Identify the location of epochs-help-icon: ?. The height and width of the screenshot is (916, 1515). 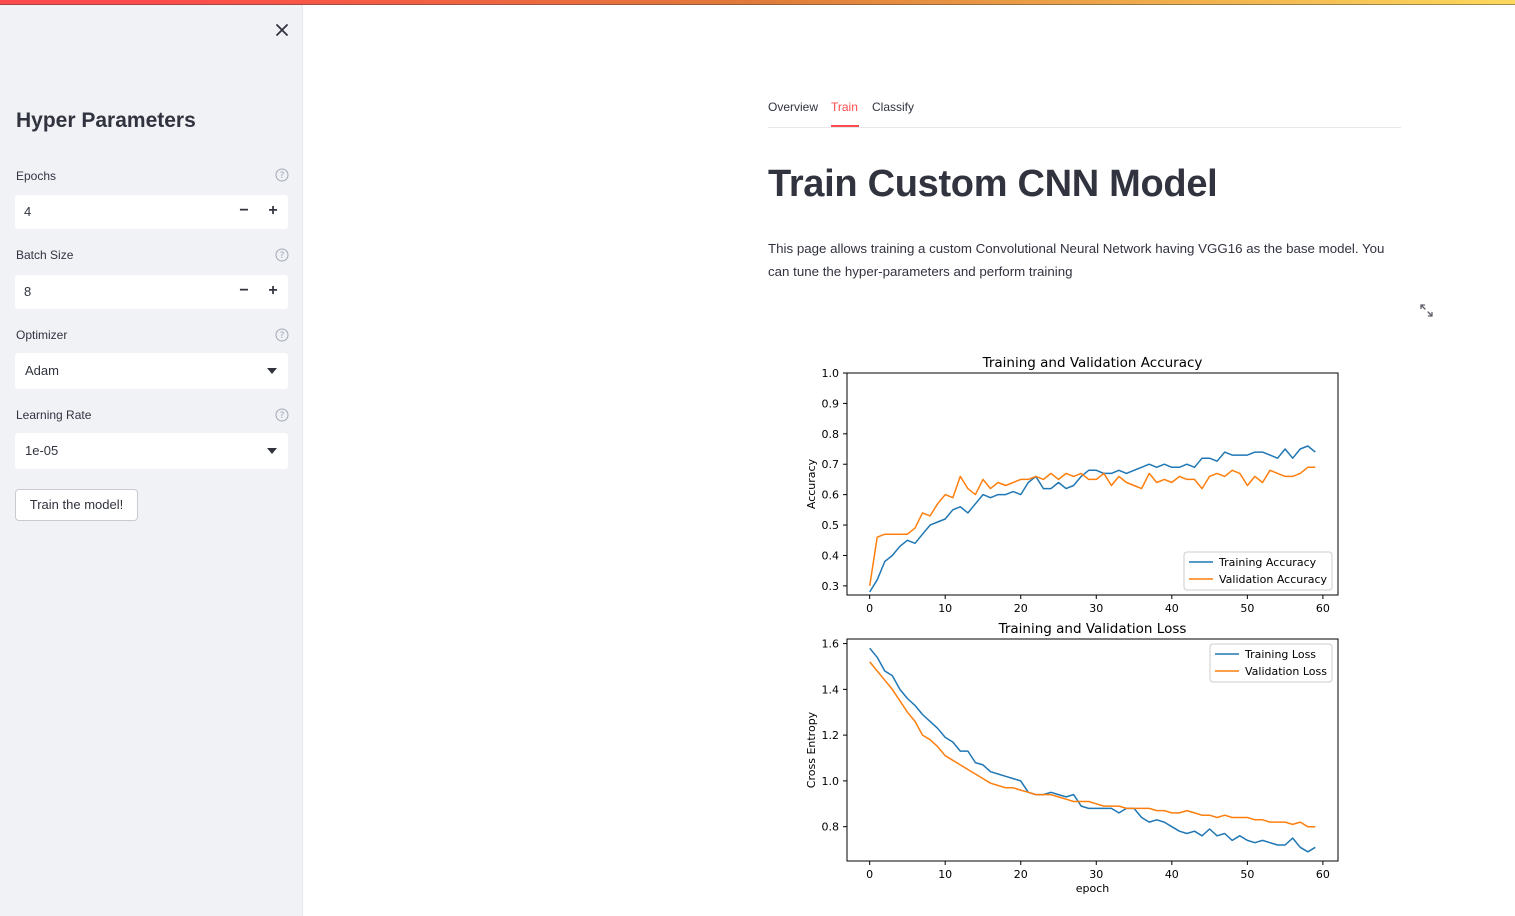
(282, 175).